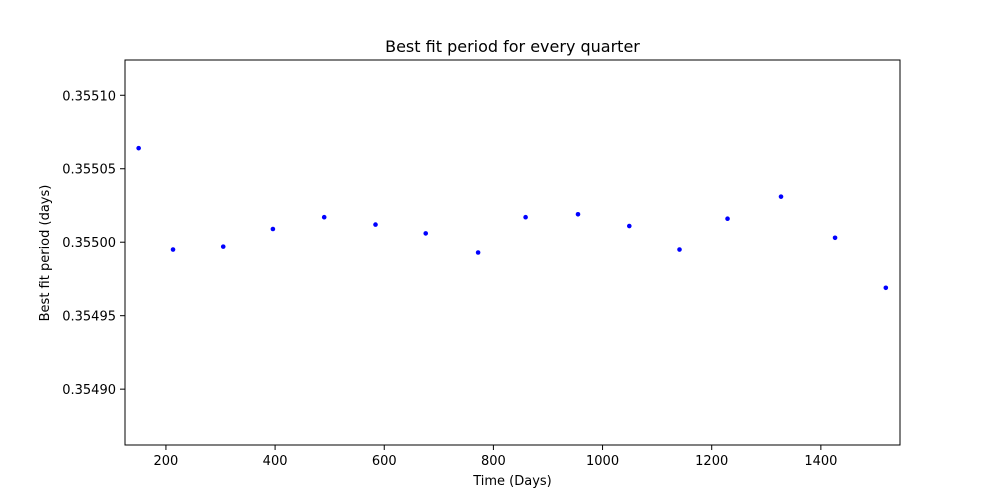  What do you see at coordinates (166, 461) in the screenshot?
I see `x-tick-label: 200` at bounding box center [166, 461].